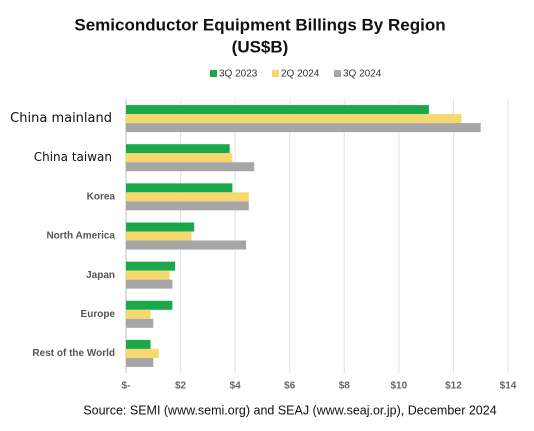  Describe the element at coordinates (181, 386) in the screenshot. I see `x-tick-label: $2` at that location.